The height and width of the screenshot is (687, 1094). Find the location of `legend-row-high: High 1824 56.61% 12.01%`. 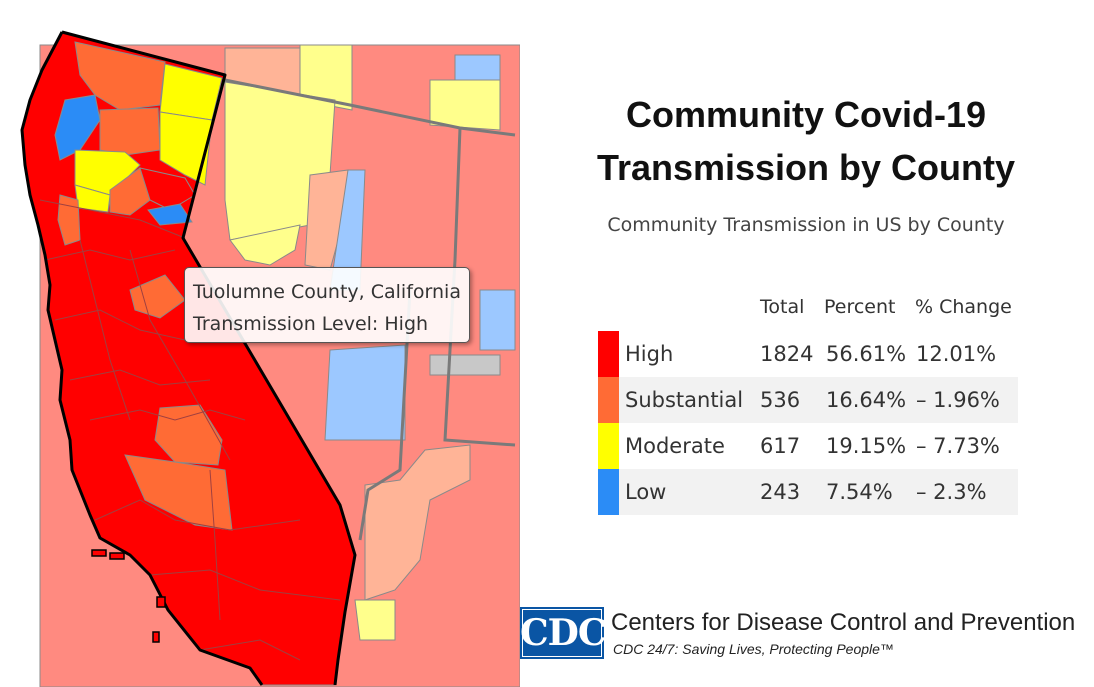

legend-row-high: High 1824 56.61% 12.01% is located at coordinates (808, 354).